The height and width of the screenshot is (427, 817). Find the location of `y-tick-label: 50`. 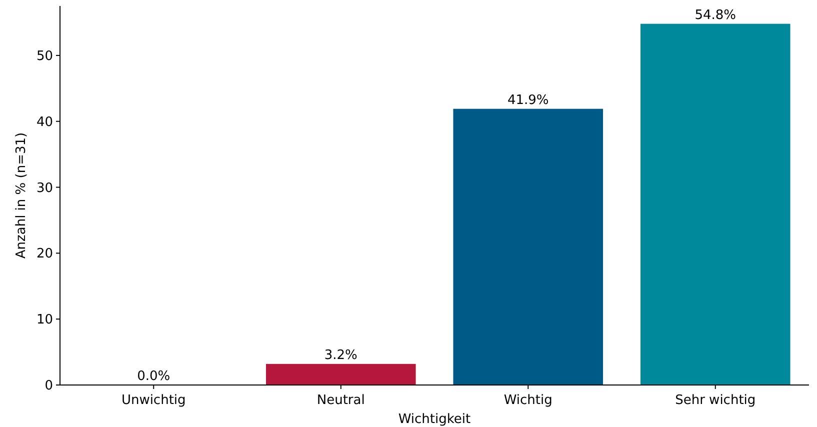

y-tick-label: 50 is located at coordinates (44, 56).